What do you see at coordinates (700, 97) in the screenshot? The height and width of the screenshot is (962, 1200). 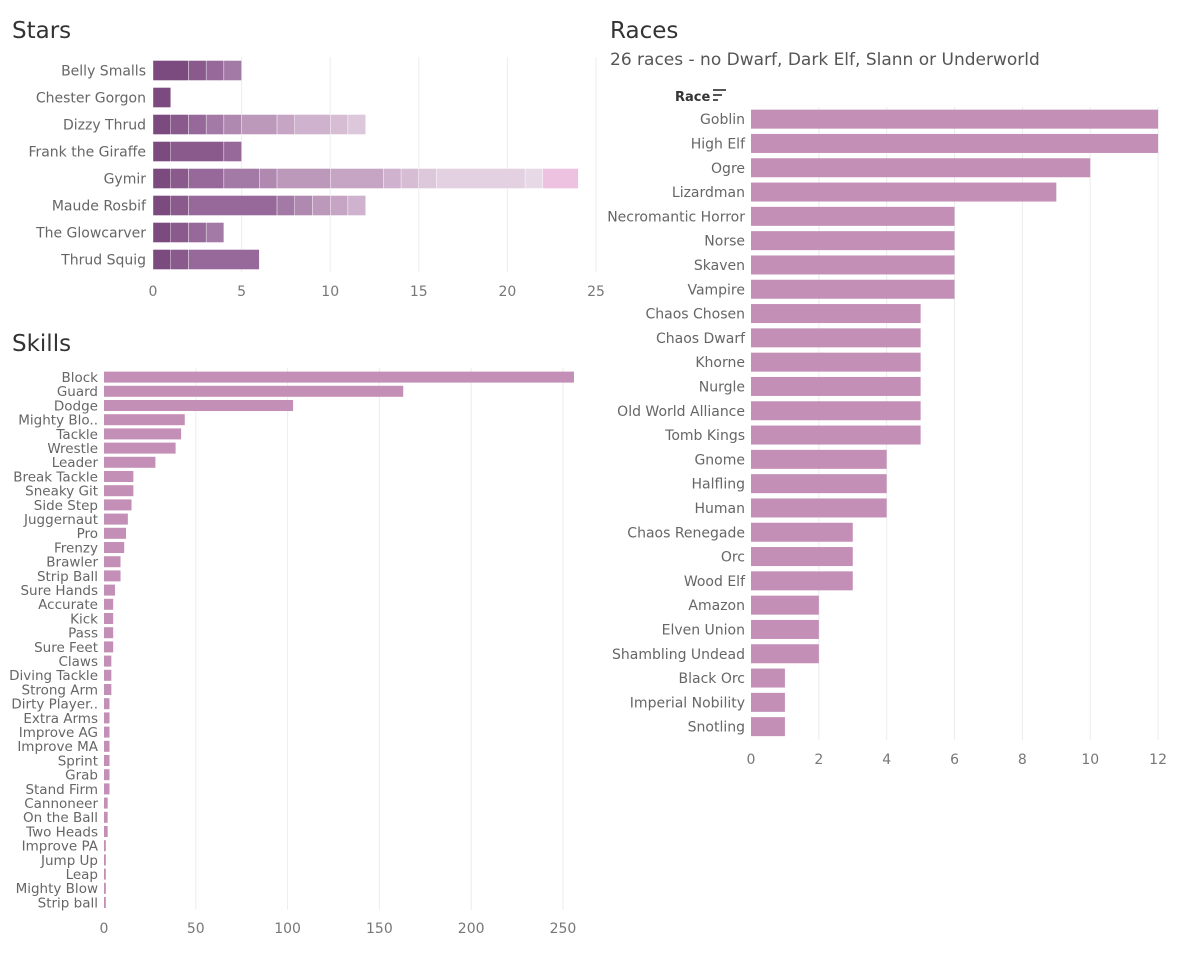 I see `races-sort-header: Race` at bounding box center [700, 97].